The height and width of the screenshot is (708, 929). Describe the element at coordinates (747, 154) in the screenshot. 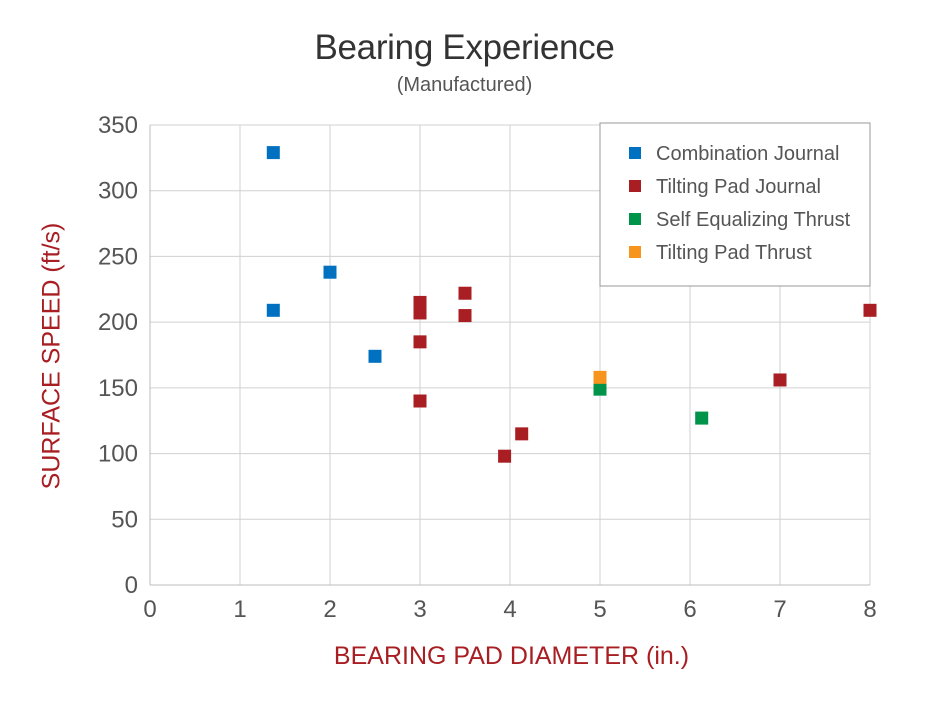

I see `legend-label: Combination Journal` at that location.